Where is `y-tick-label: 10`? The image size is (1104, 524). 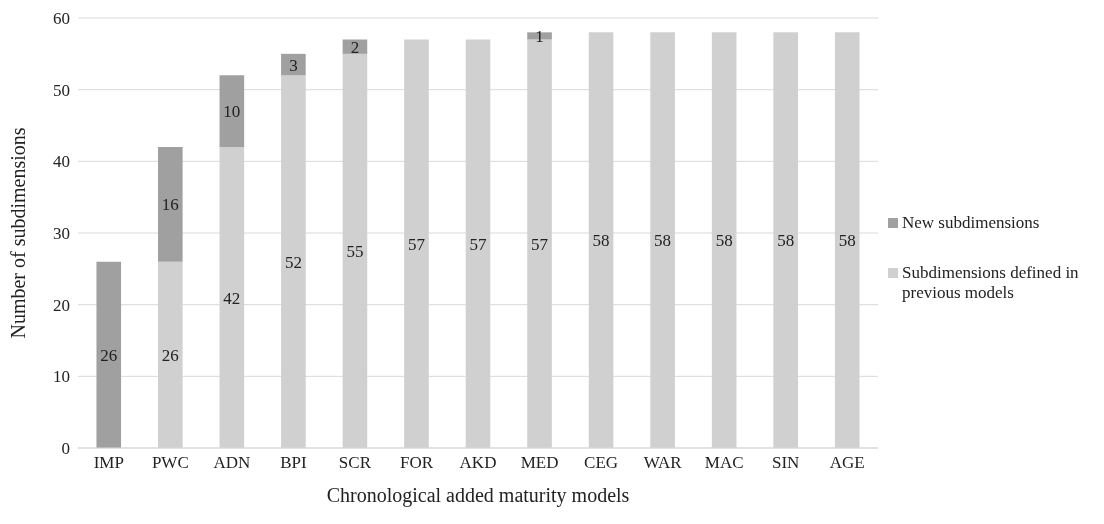
y-tick-label: 10 is located at coordinates (61, 377).